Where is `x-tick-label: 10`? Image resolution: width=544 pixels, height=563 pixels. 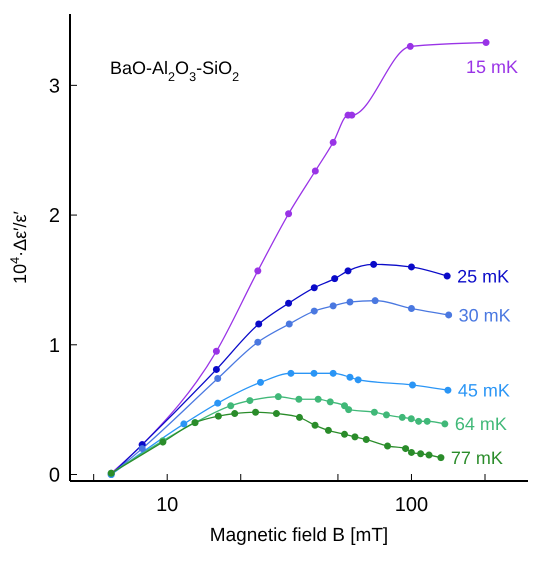
x-tick-label: 10 is located at coordinates (167, 505).